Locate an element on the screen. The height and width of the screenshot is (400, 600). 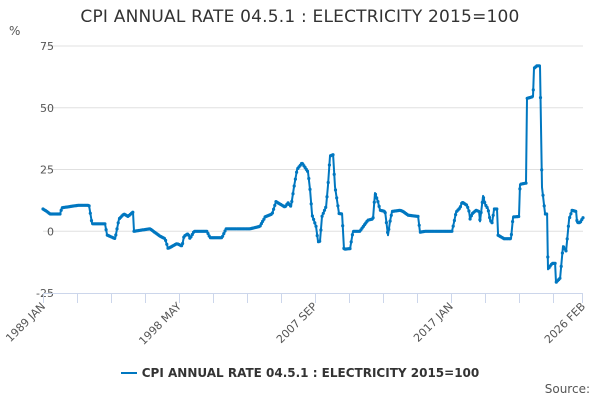
x-tick-label: 1998 MAY is located at coordinates (160, 324).